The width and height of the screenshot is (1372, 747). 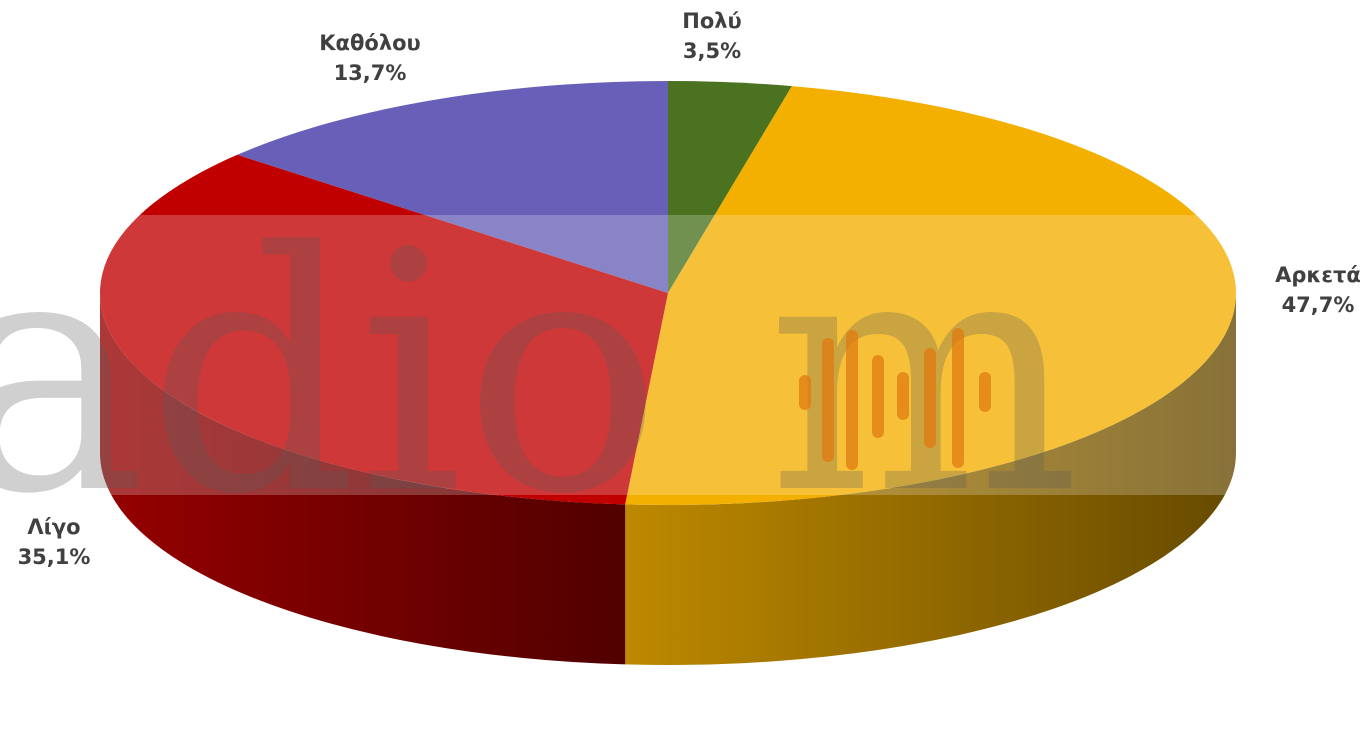 I want to click on slice-1-top, so click(x=730, y=187).